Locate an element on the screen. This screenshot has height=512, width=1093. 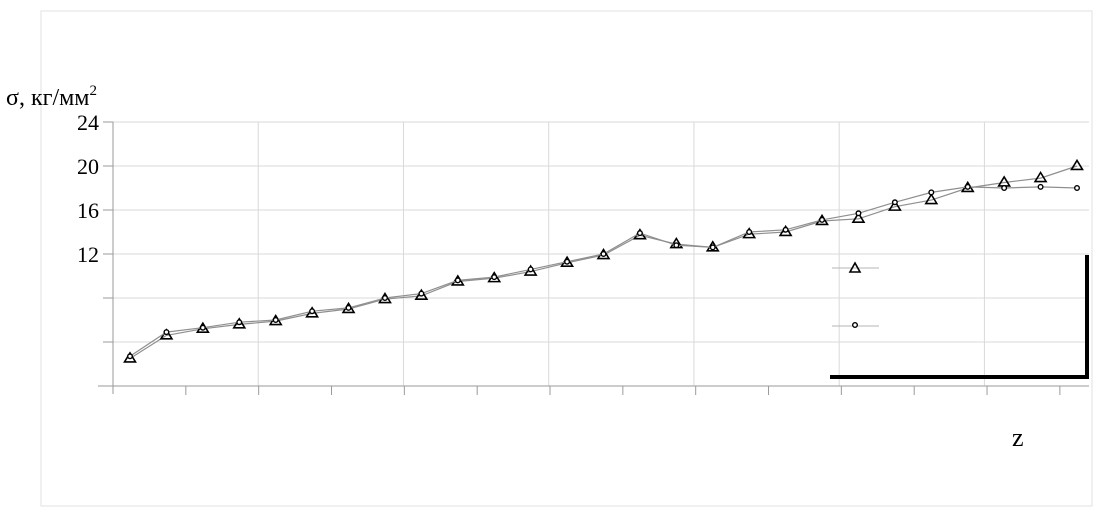
x-axis-label: z is located at coordinates (1018, 437).